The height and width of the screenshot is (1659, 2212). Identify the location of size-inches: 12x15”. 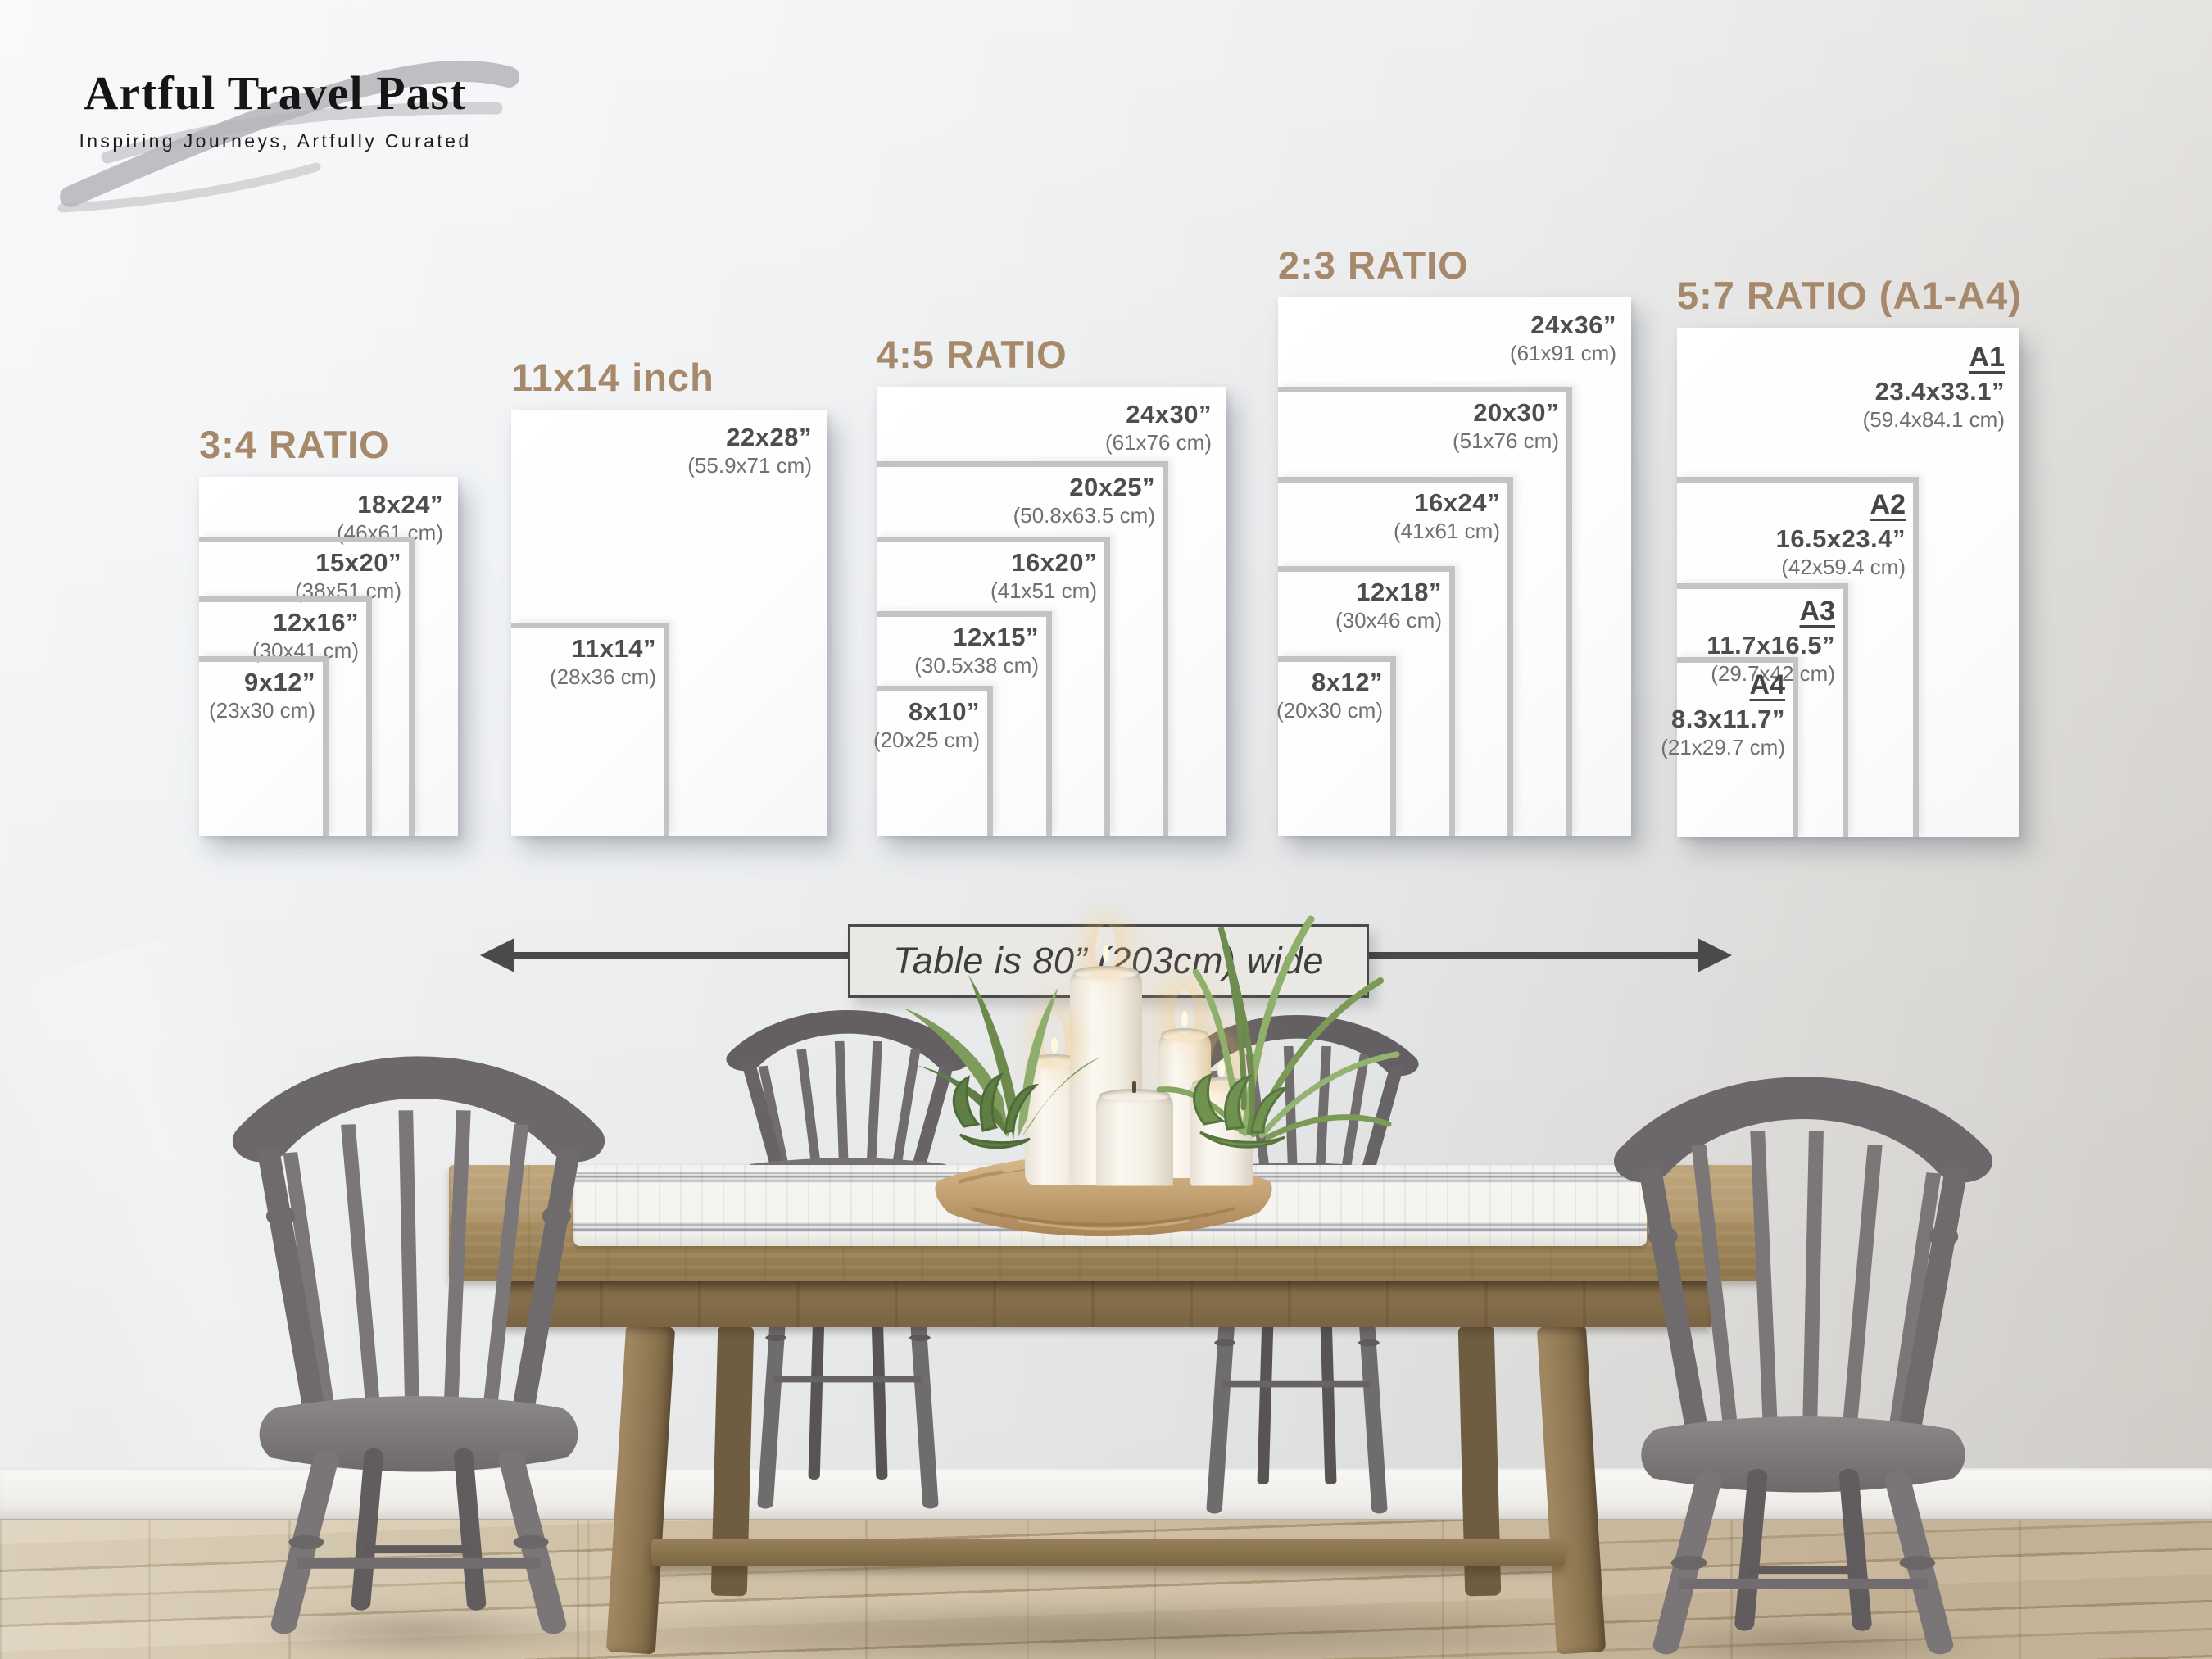
(996, 637).